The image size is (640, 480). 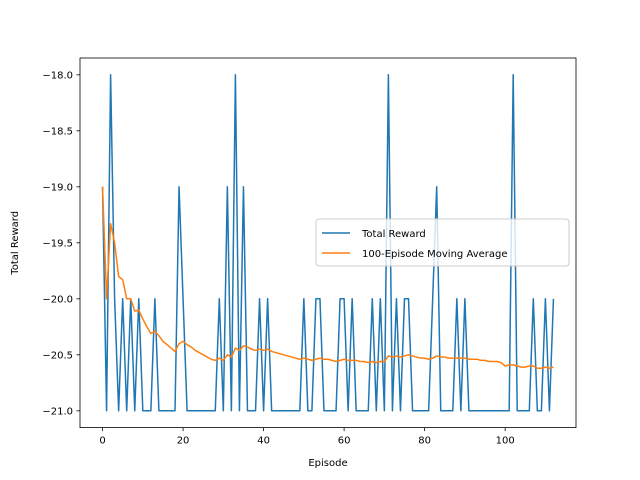 I want to click on y-tick-label: −19.5, so click(x=57, y=243).